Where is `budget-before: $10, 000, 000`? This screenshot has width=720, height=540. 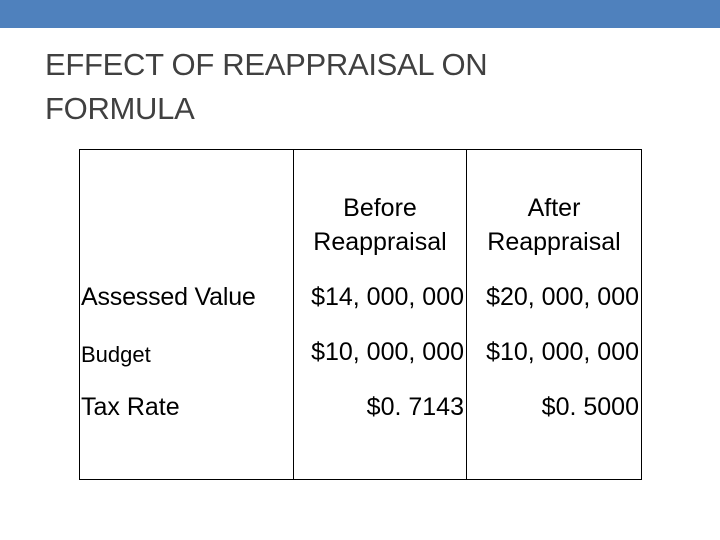 budget-before: $10, 000, 000 is located at coordinates (387, 352).